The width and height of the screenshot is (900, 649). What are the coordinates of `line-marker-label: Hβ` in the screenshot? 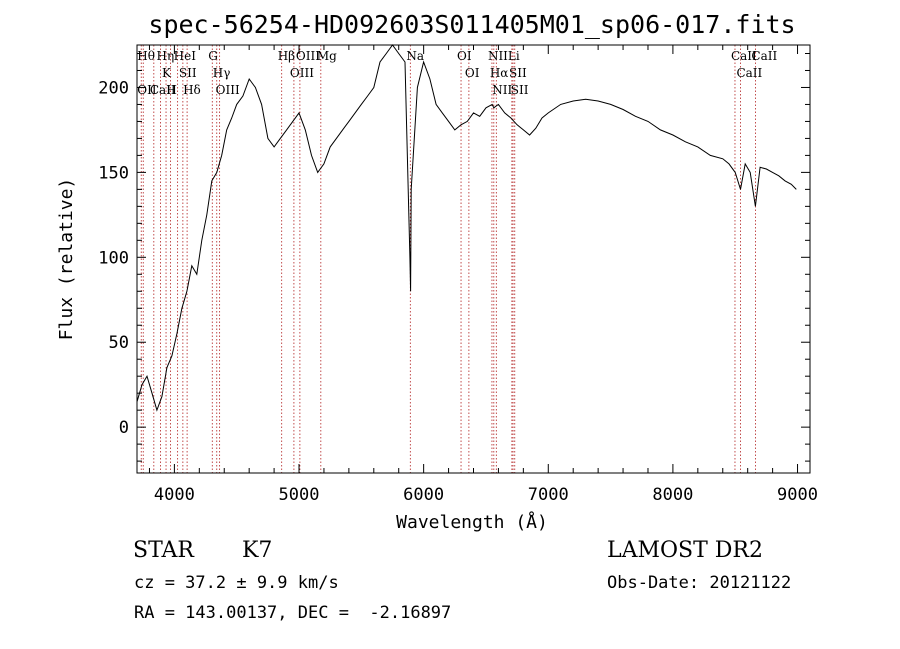 It's located at (286, 56).